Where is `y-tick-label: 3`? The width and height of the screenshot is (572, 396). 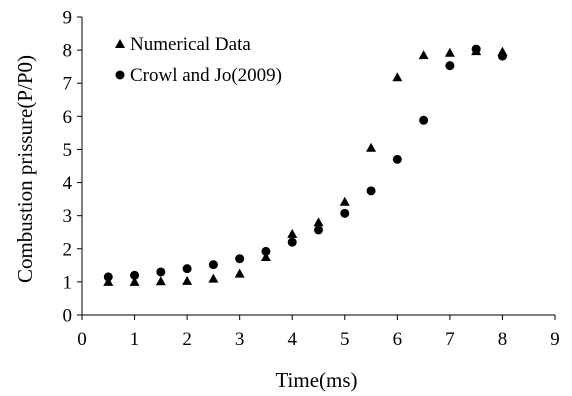 y-tick-label: 3 is located at coordinates (68, 216).